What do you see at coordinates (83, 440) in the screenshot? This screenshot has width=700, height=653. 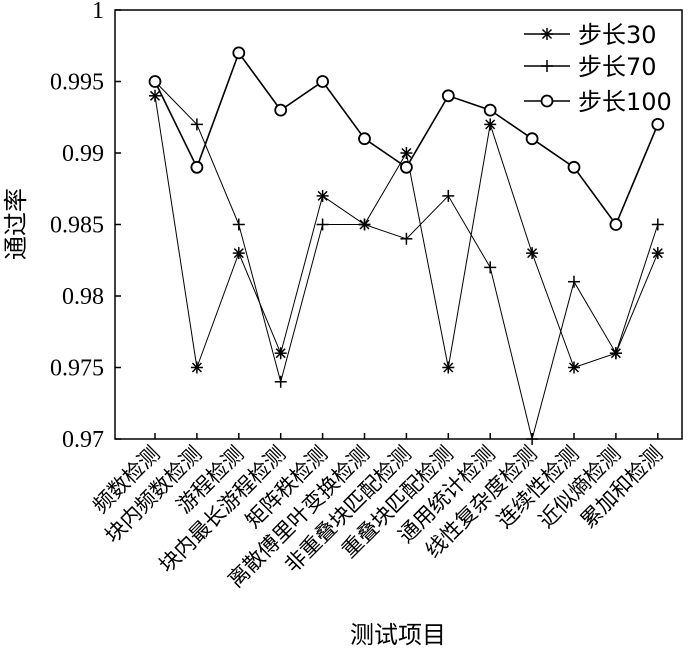 I see `y-tick-label: 0.97` at bounding box center [83, 440].